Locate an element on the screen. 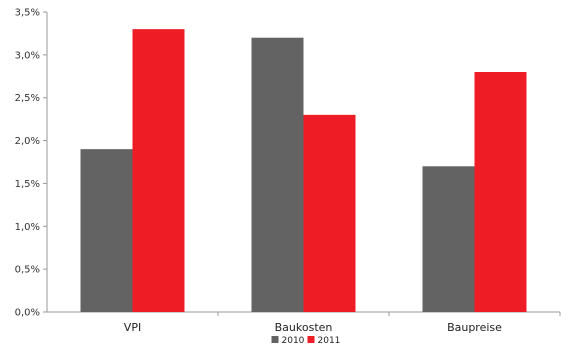  bar-2010-baupreise is located at coordinates (448, 239).